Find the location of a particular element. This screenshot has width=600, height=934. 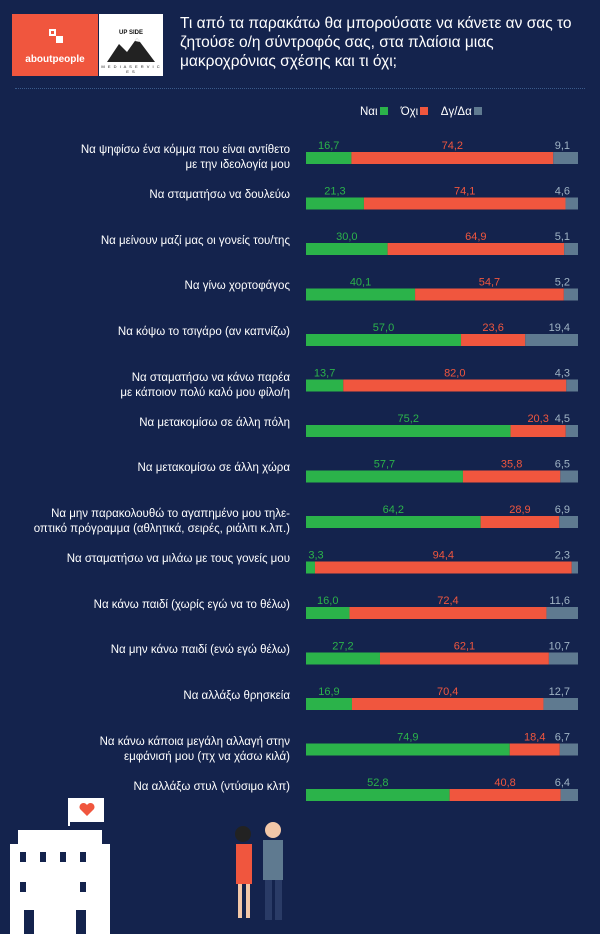

value-label-yes: 52,8 is located at coordinates (377, 783).